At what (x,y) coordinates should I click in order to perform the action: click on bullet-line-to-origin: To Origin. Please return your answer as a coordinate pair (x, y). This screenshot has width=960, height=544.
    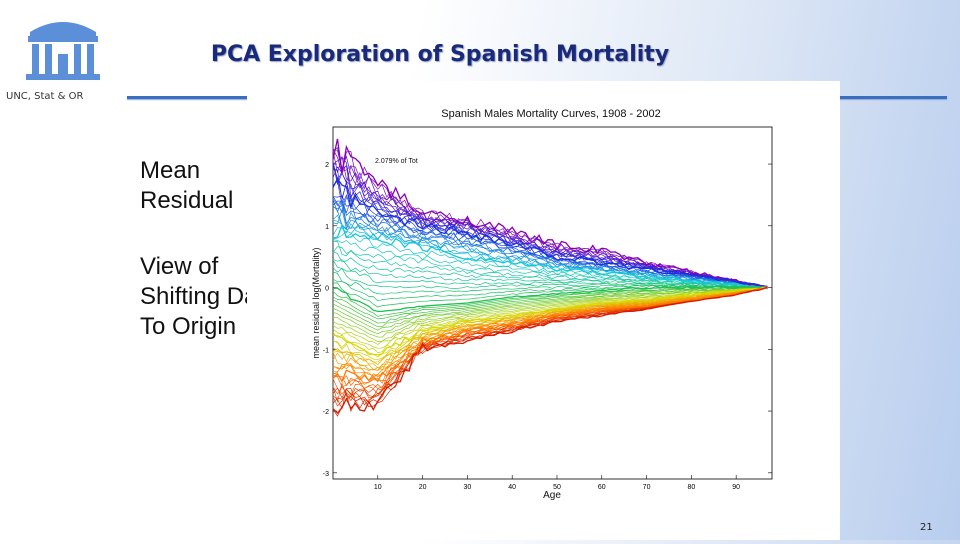
    Looking at the image, I should click on (188, 326).